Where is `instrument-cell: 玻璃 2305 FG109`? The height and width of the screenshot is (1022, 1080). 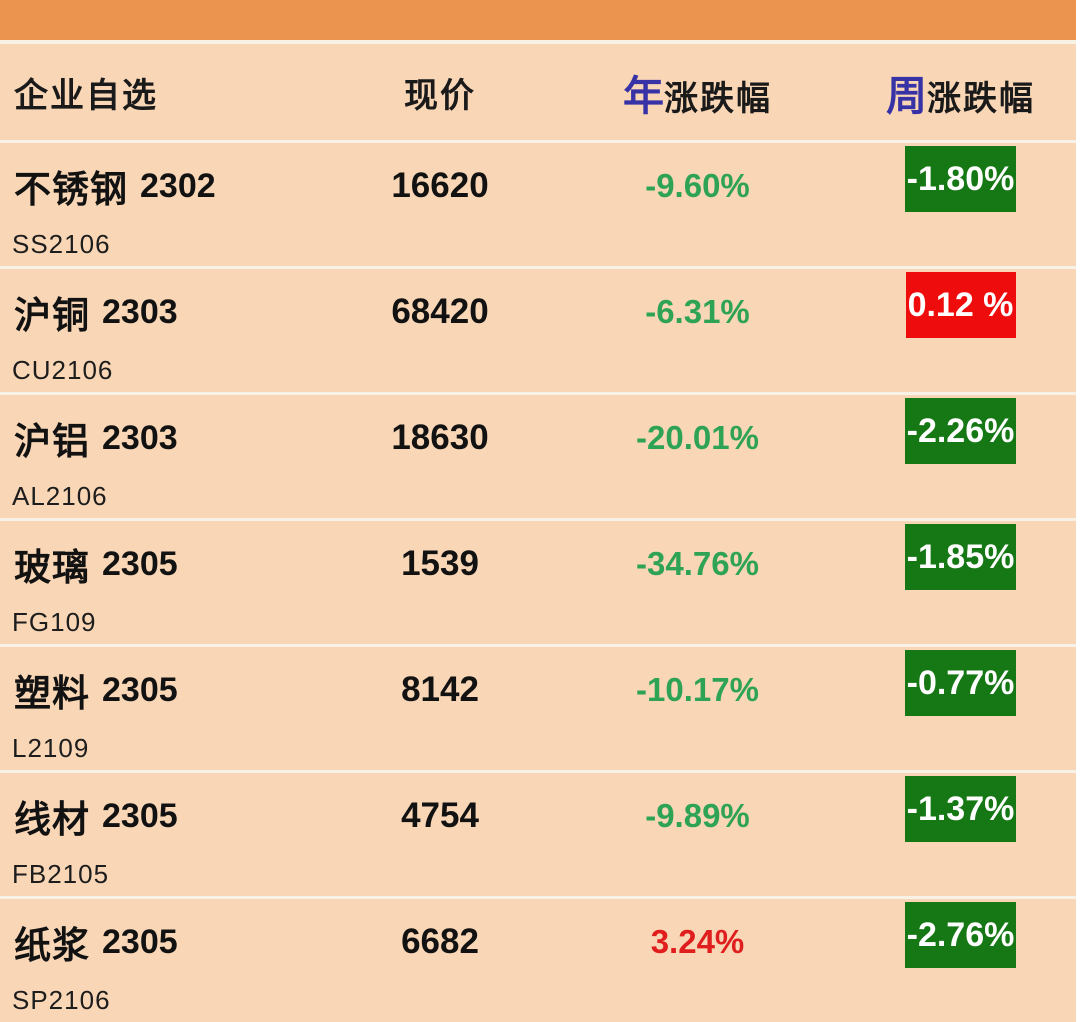 instrument-cell: 玻璃 2305 FG109 is located at coordinates (165, 582).